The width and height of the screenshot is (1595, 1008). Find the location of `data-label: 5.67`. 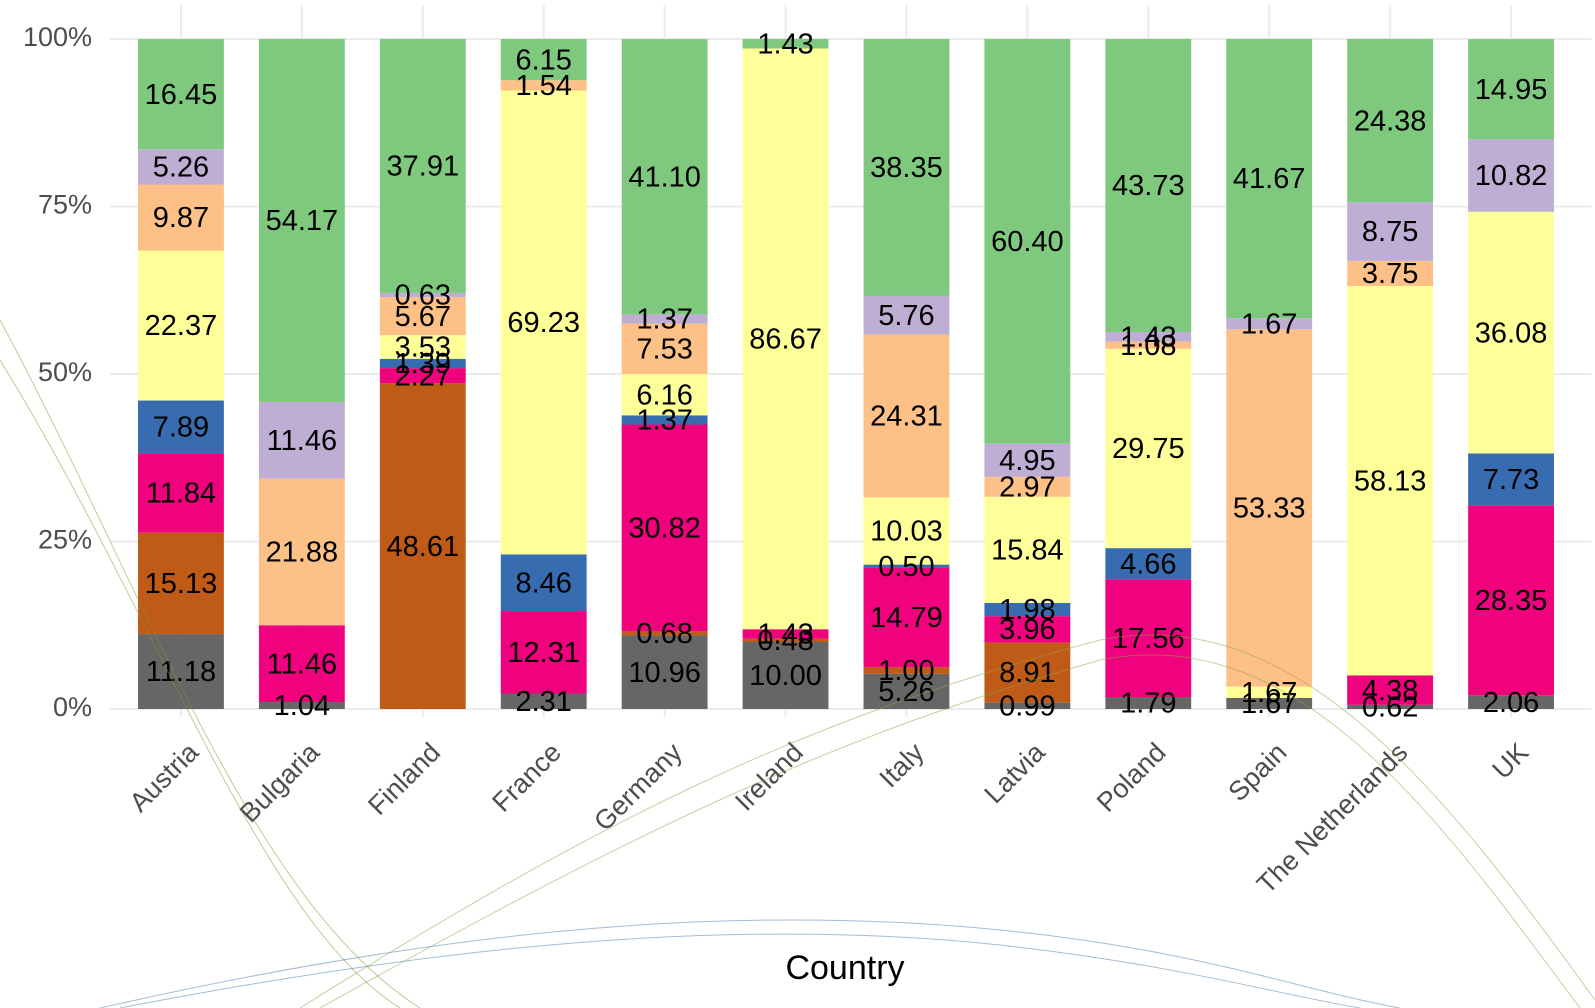

data-label: 5.67 is located at coordinates (423, 317).